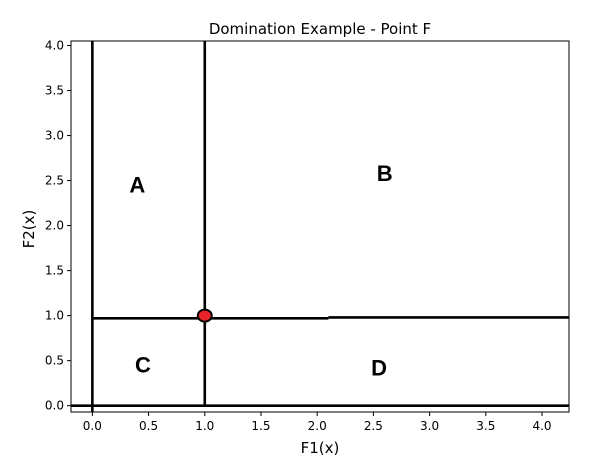 This screenshot has width=595, height=464. Describe the element at coordinates (317, 426) in the screenshot. I see `x-tick-label: 2.0` at that location.